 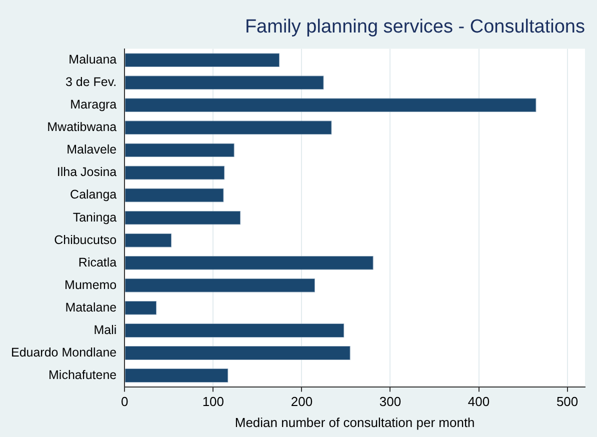 What do you see at coordinates (301, 402) in the screenshot?
I see `x-tick-label: 200` at bounding box center [301, 402].